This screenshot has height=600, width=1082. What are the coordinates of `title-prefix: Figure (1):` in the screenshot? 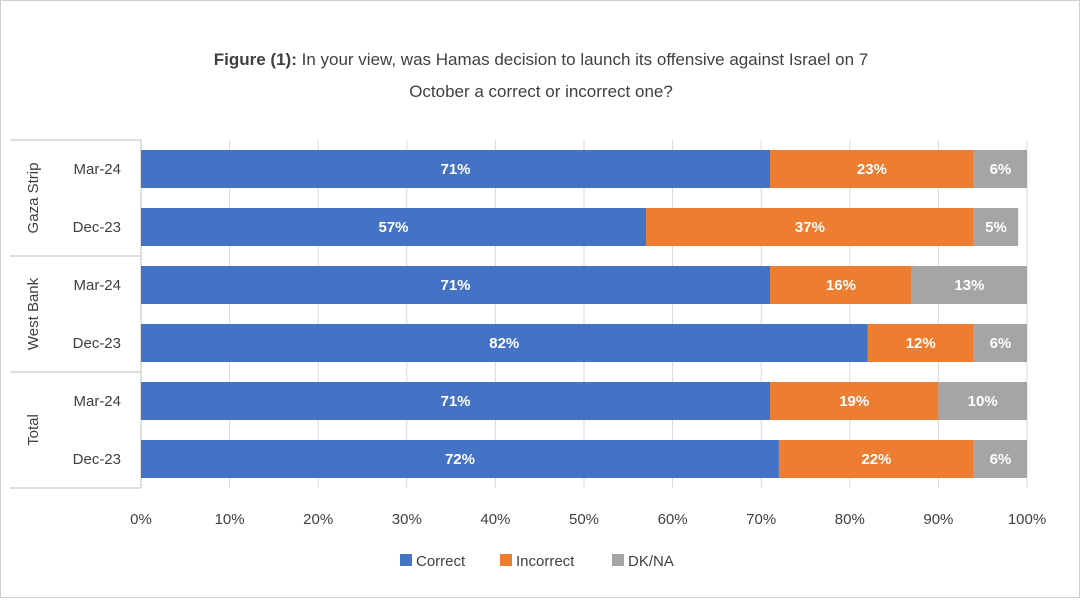 It's located at (255, 59).